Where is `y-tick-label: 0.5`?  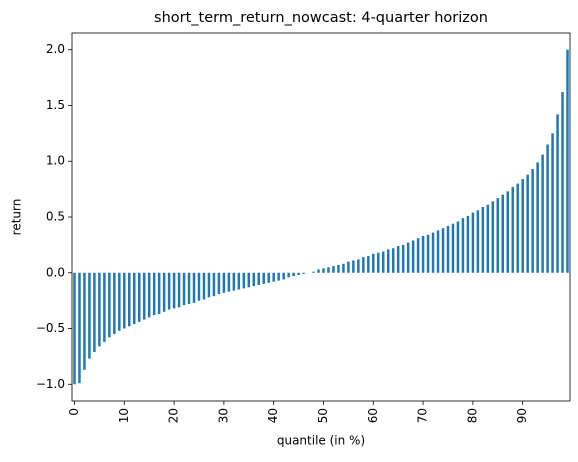
y-tick-label: 0.5 is located at coordinates (55, 217).